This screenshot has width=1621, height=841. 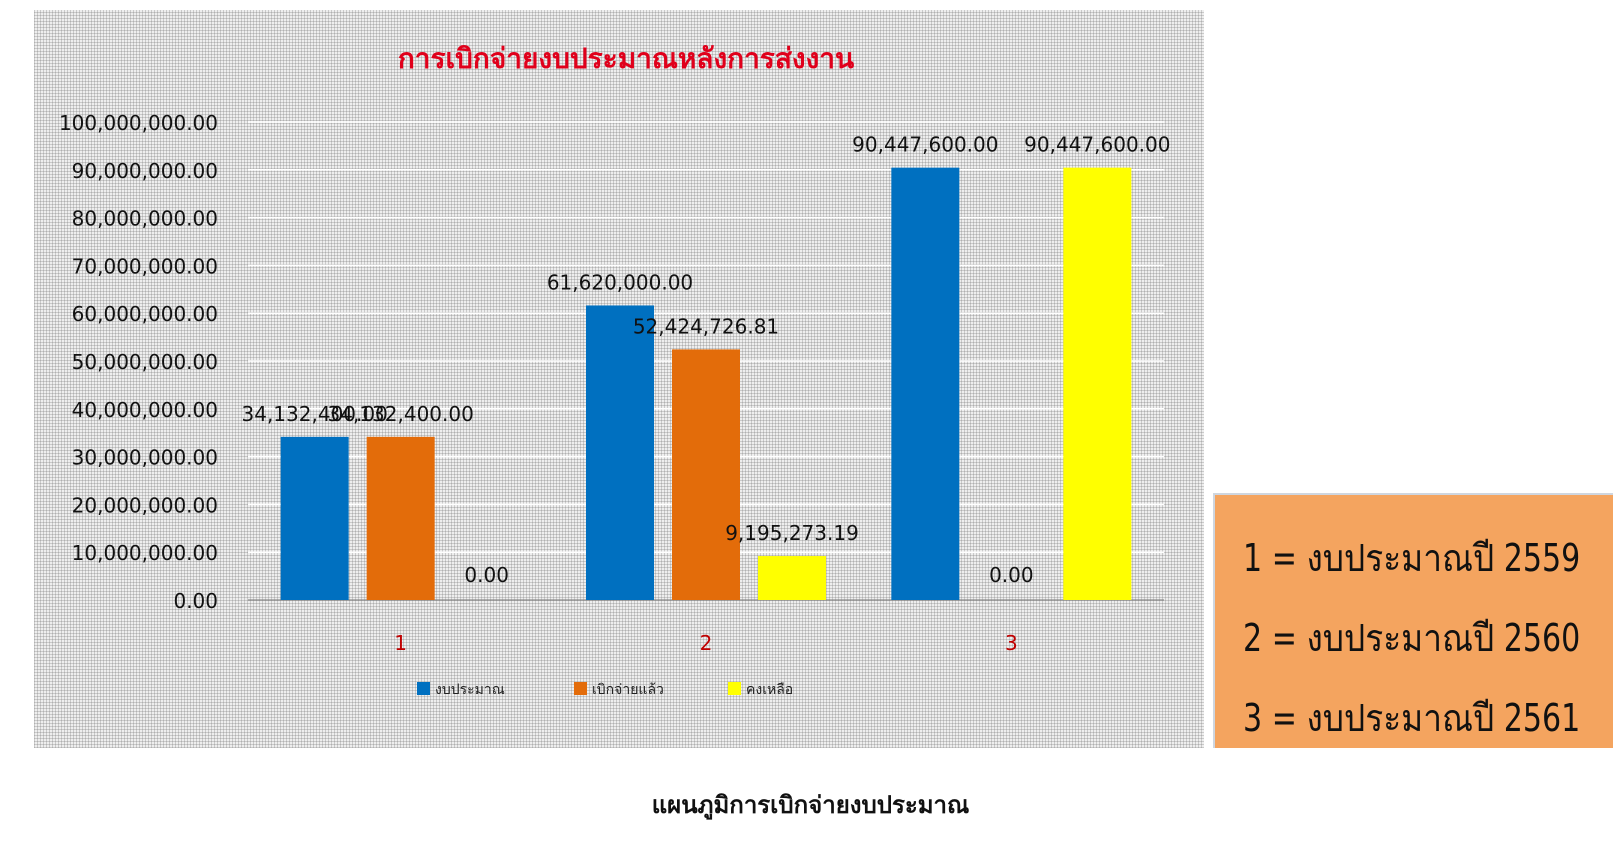 I want to click on y-tick-label: 0.00, so click(x=195, y=601).